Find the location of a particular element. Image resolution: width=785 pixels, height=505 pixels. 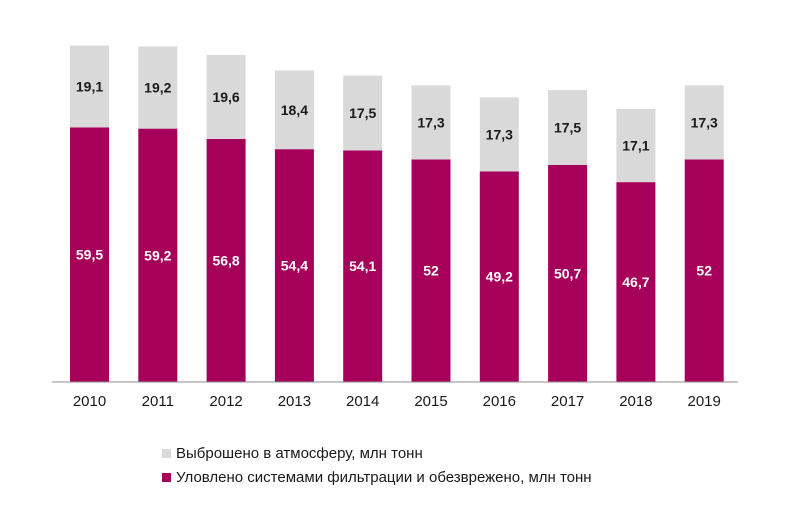

bar-captured-2011 is located at coordinates (158, 255).